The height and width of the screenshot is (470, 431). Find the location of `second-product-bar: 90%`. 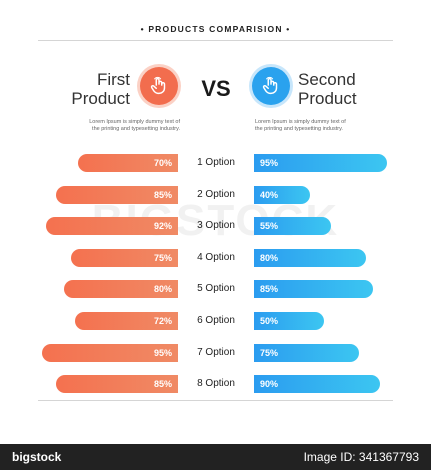

second-product-bar: 90% is located at coordinates (317, 384).